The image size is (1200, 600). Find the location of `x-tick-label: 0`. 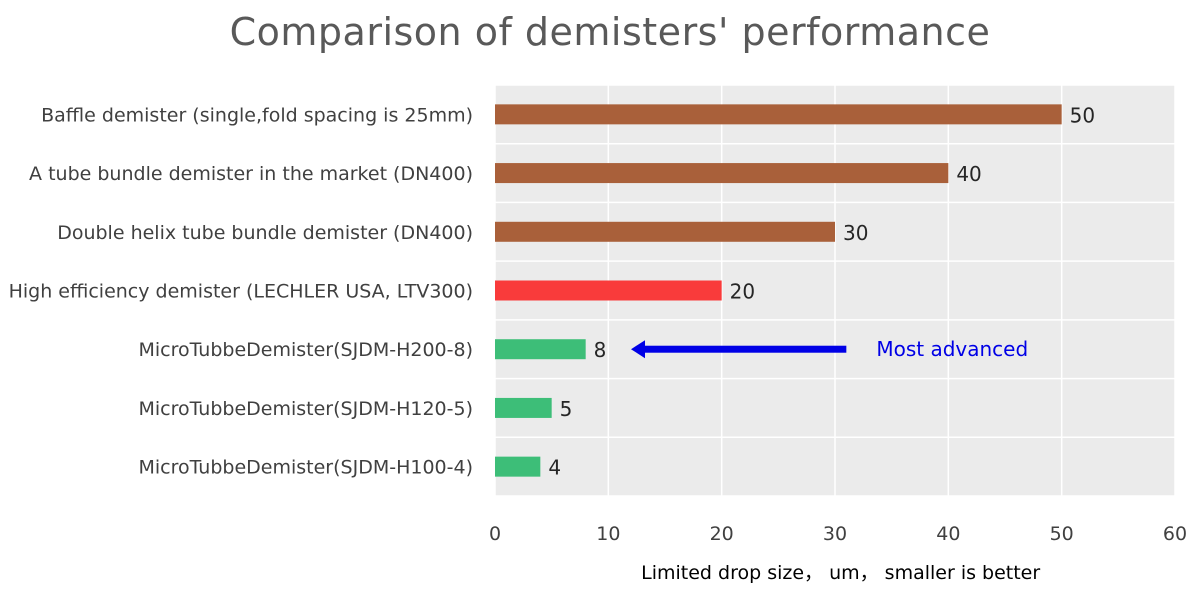

x-tick-label: 0 is located at coordinates (495, 534).